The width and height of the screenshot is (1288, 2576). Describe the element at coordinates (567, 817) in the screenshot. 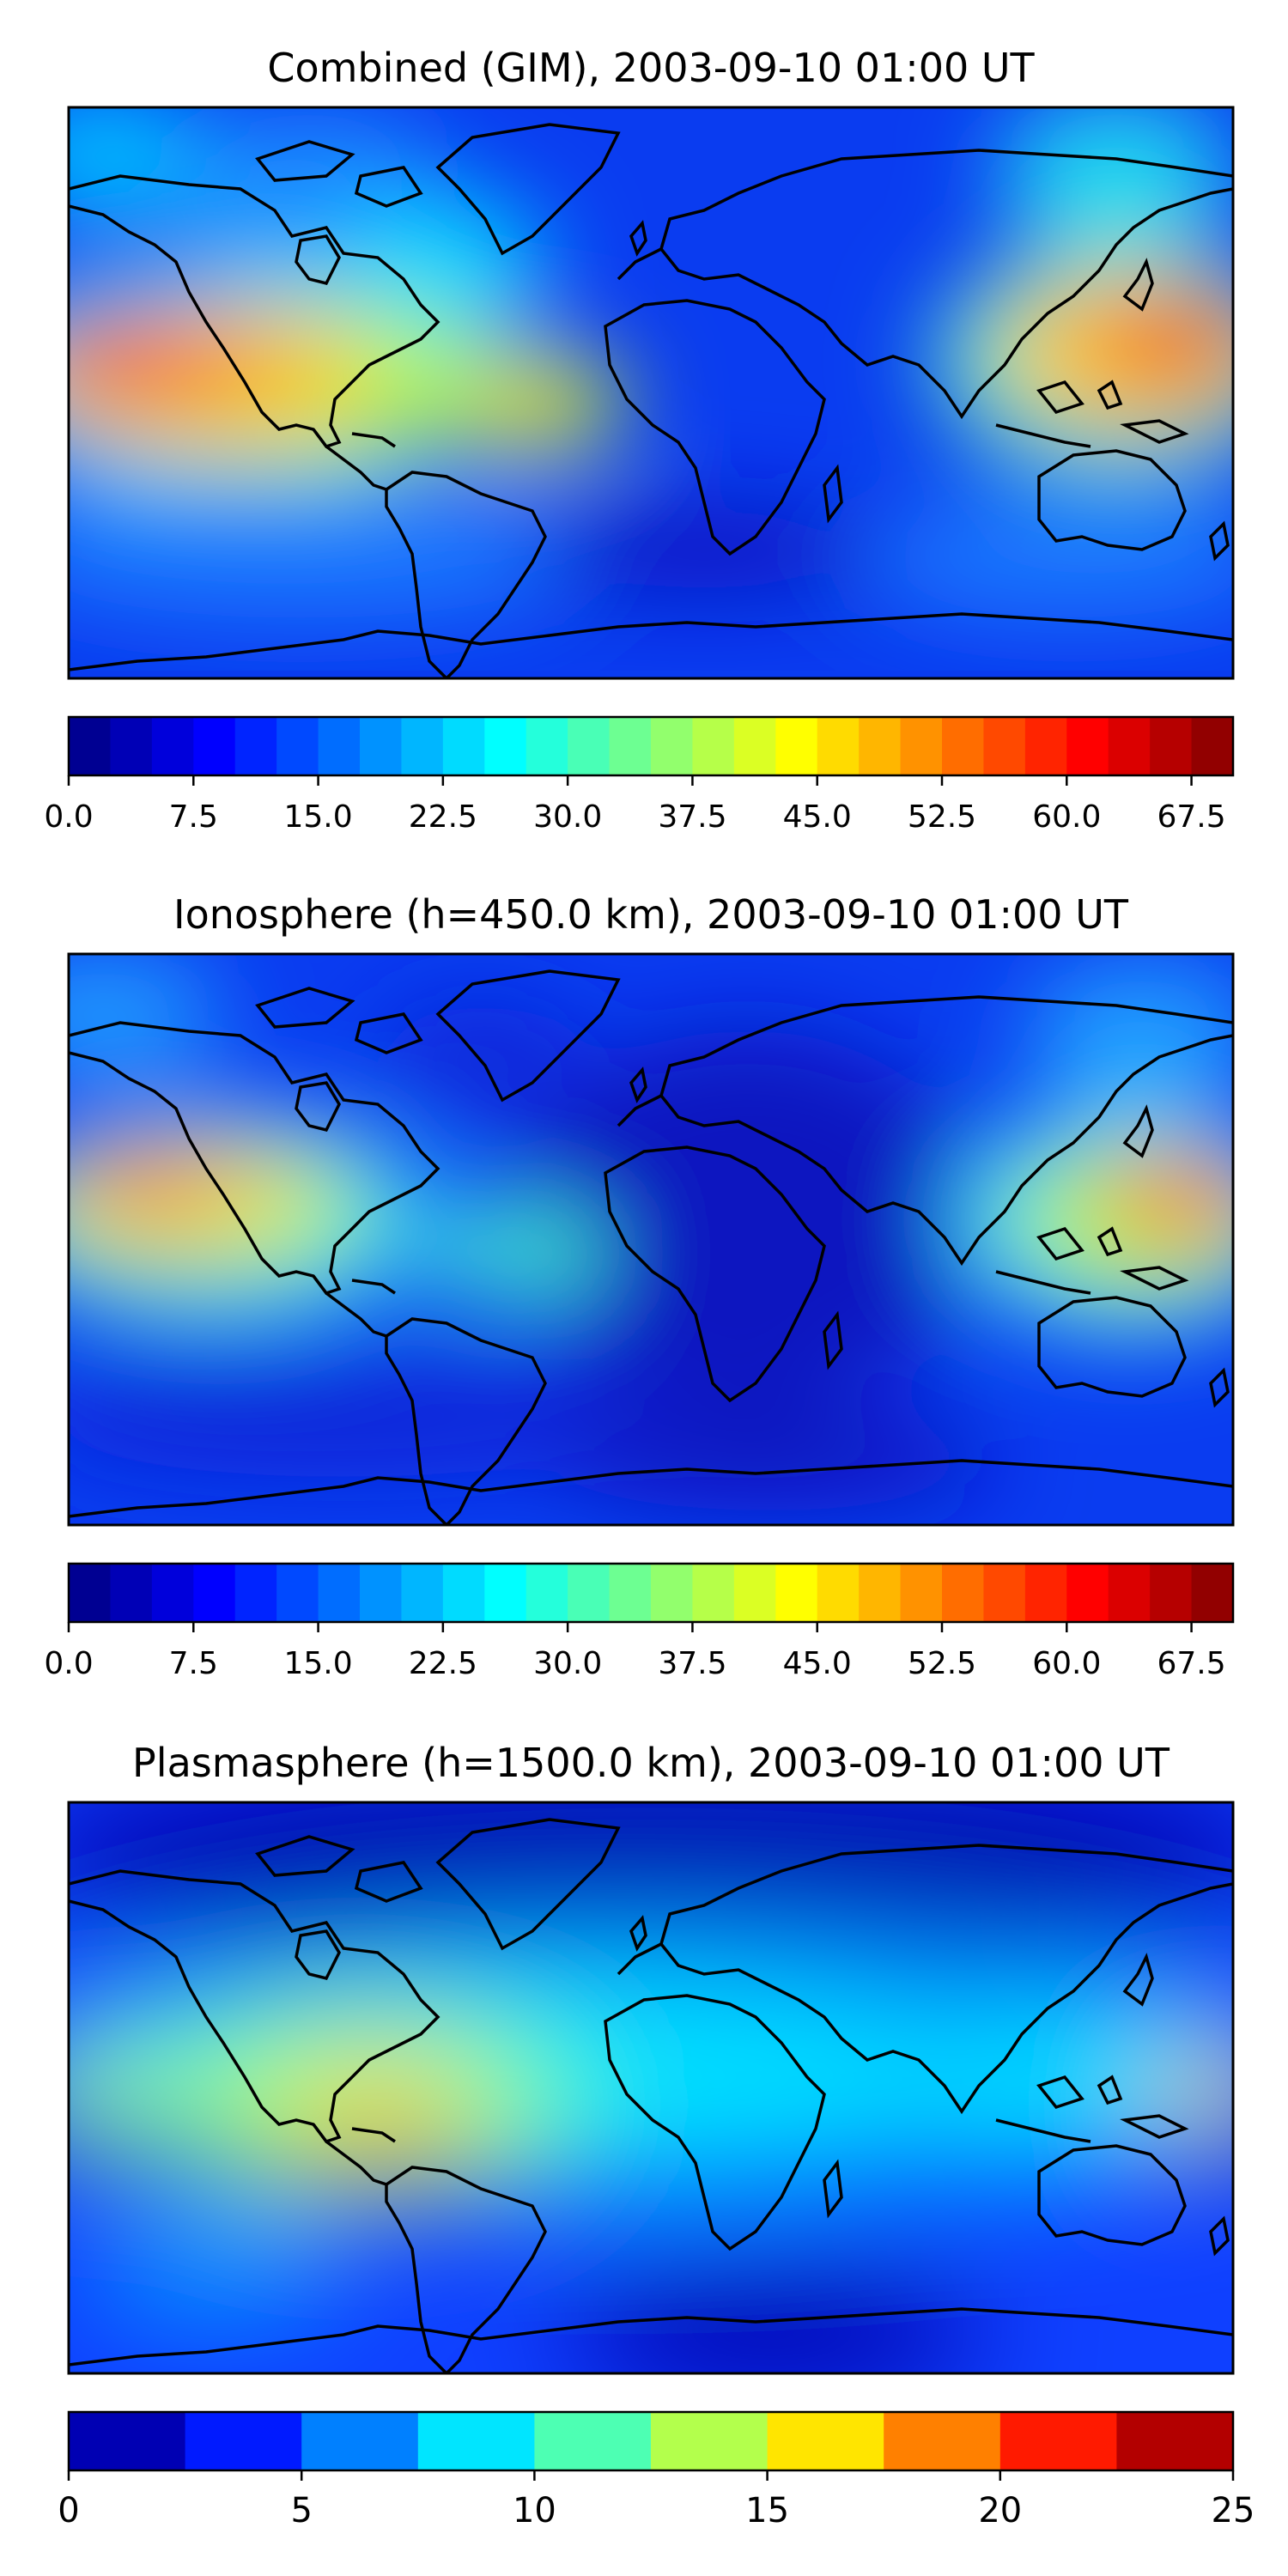

I see `colorbar-tick-label: 30.0` at that location.